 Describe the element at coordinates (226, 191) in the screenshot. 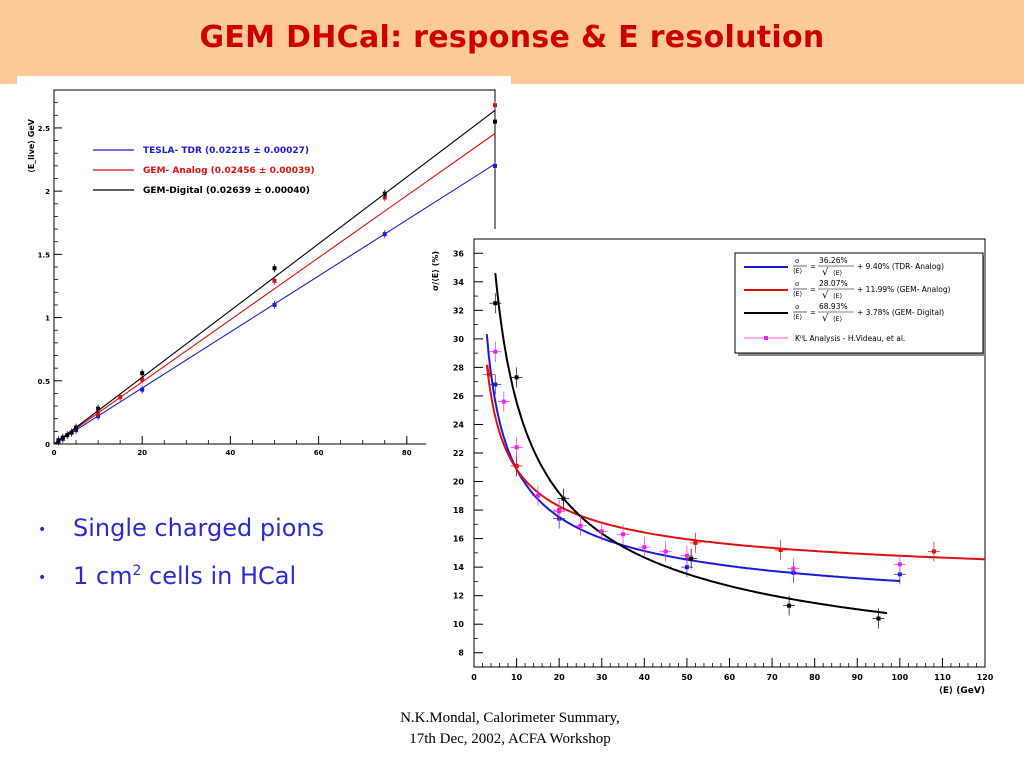

I see `legend-label: GEM-Digital (0.02639 ± 0.00040)` at that location.